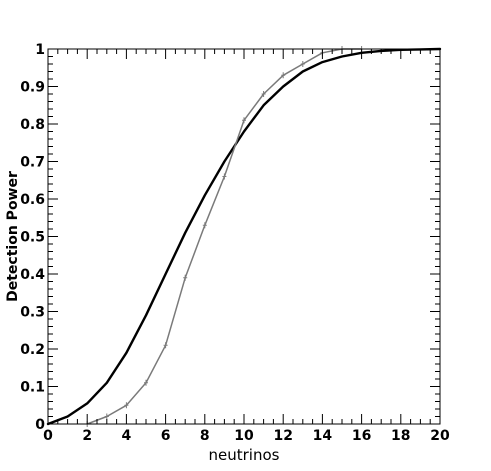  Describe the element at coordinates (32, 350) in the screenshot. I see `y-tick-label: 0.2` at that location.